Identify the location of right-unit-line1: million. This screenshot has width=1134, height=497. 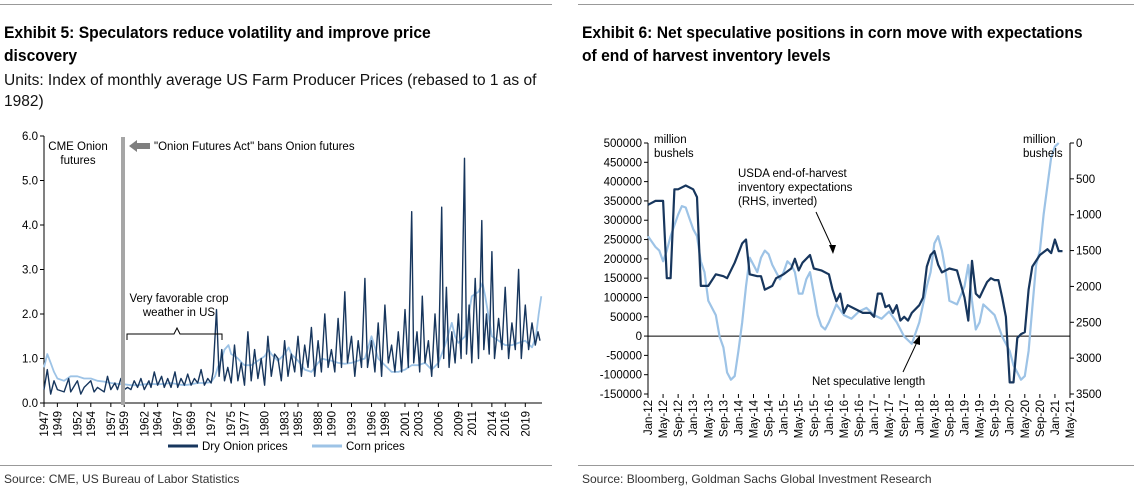
(1039, 140).